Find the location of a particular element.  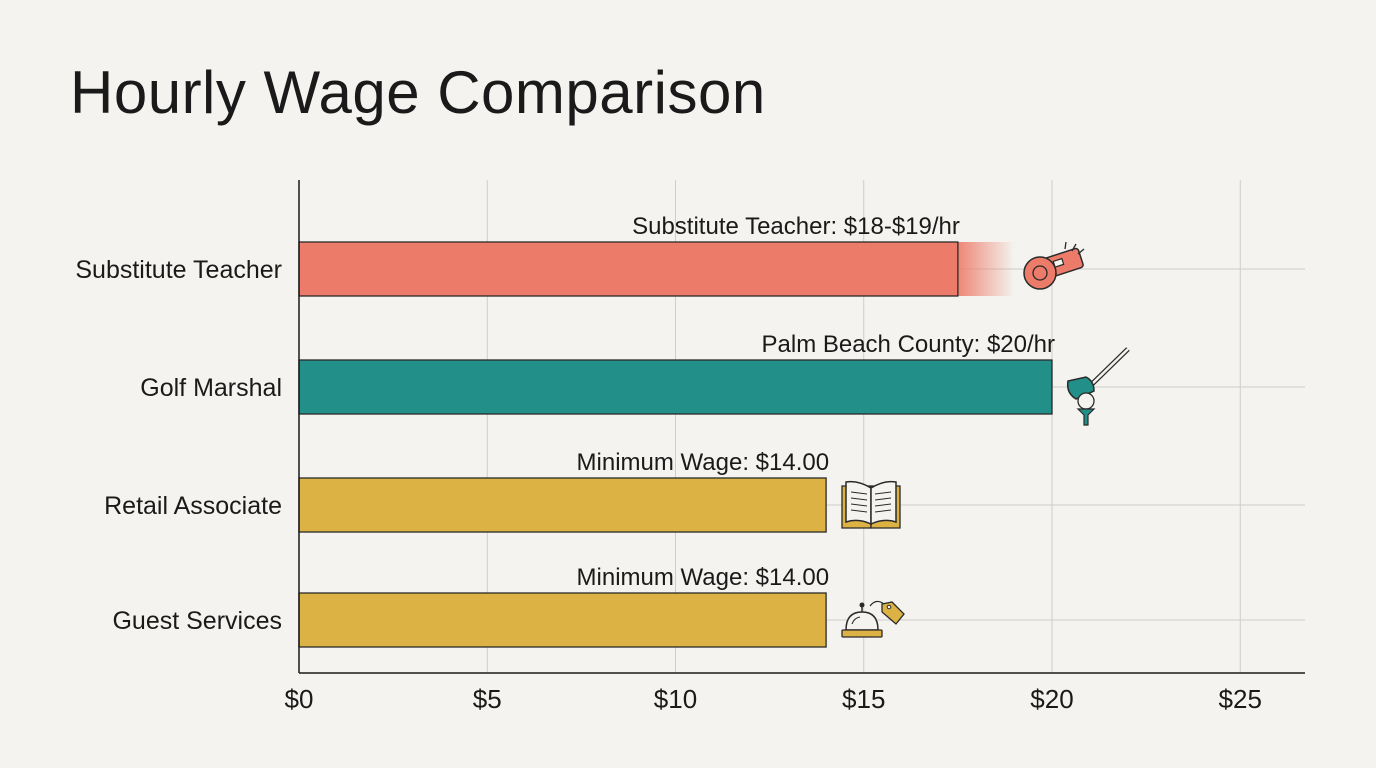

x-tick-label: $10 is located at coordinates (675, 699).